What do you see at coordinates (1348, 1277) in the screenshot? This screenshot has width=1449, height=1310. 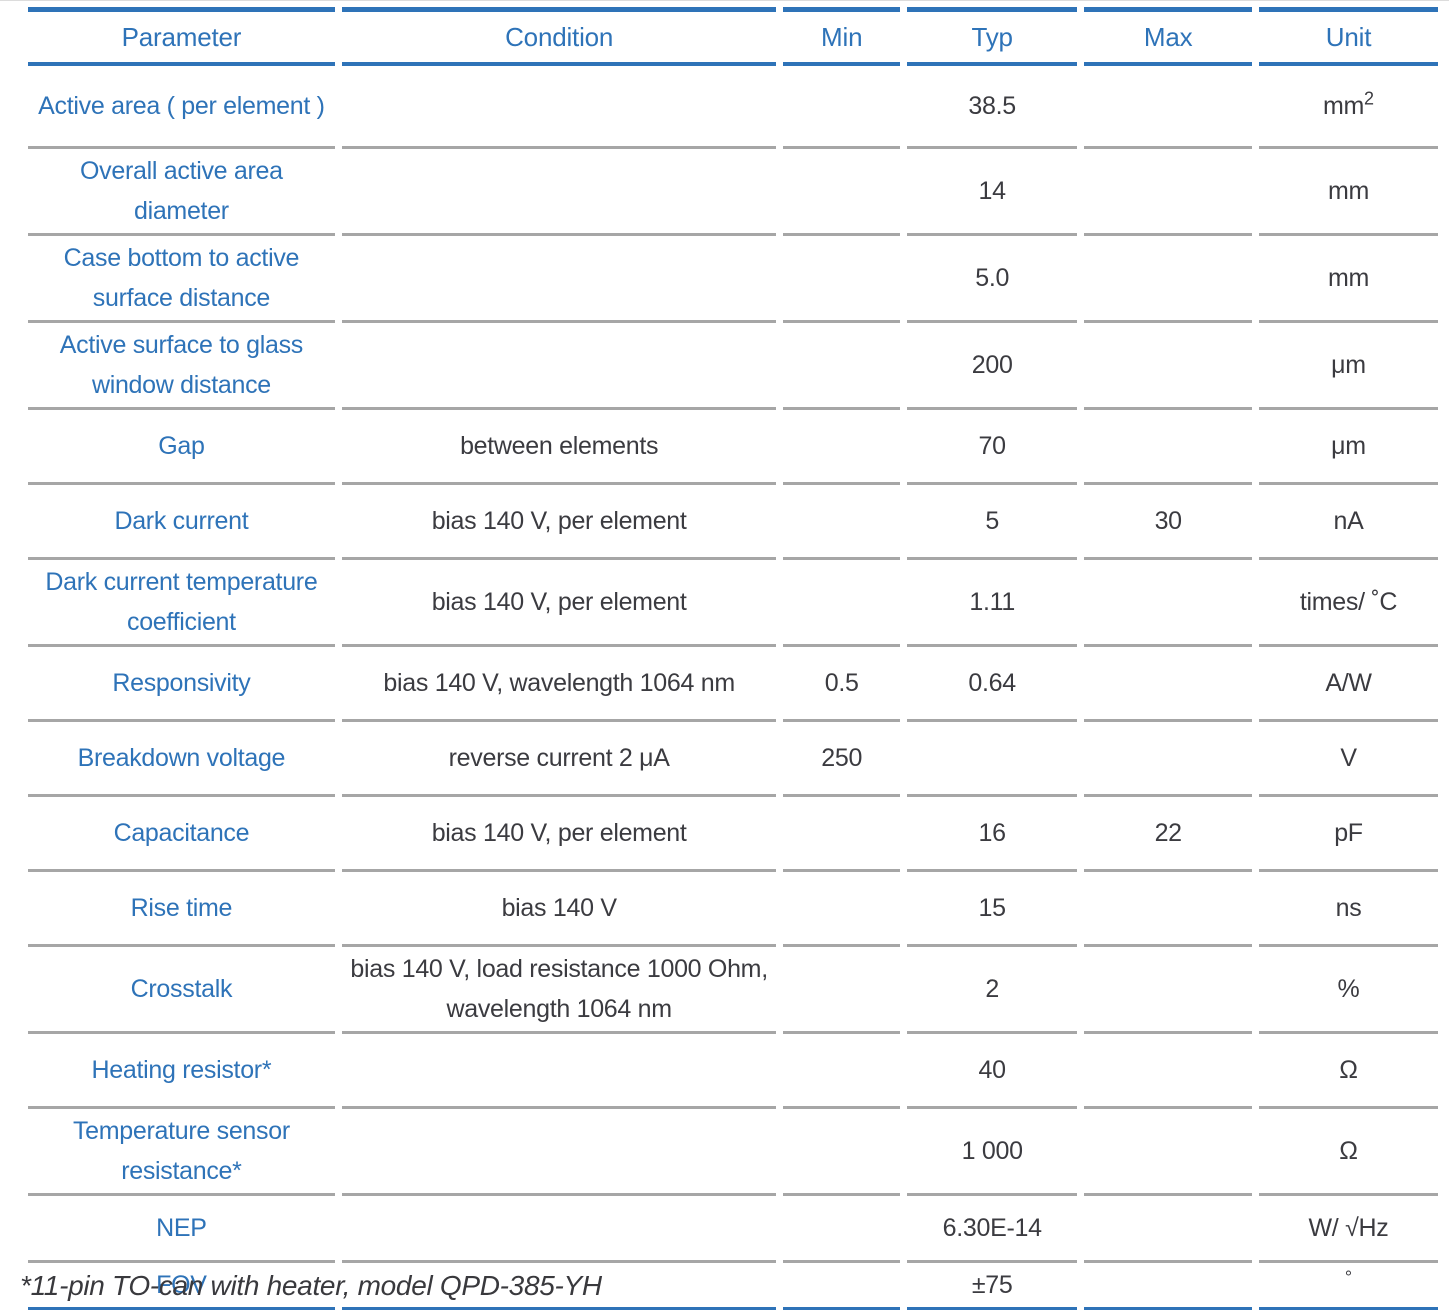 I see `unit-superscript: °` at bounding box center [1348, 1277].